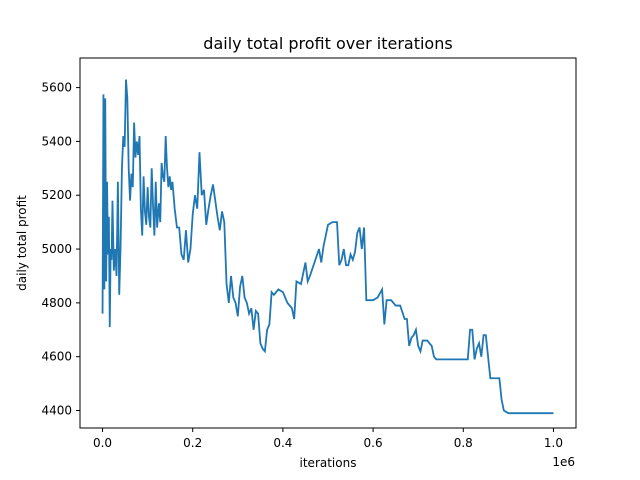 The width and height of the screenshot is (640, 480). Describe the element at coordinates (373, 443) in the screenshot. I see `x-tick-label: 0.6` at that location.